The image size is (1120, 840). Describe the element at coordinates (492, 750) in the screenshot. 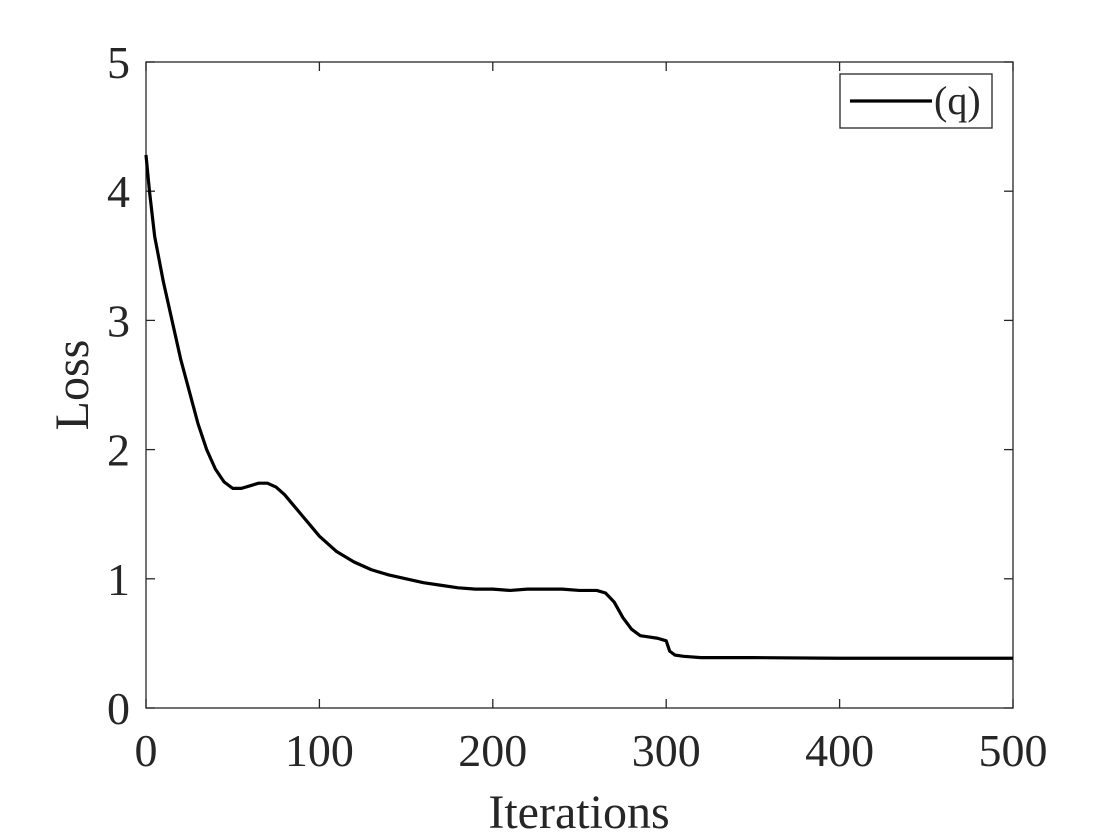

I see `x-tick-label: 200` at that location.